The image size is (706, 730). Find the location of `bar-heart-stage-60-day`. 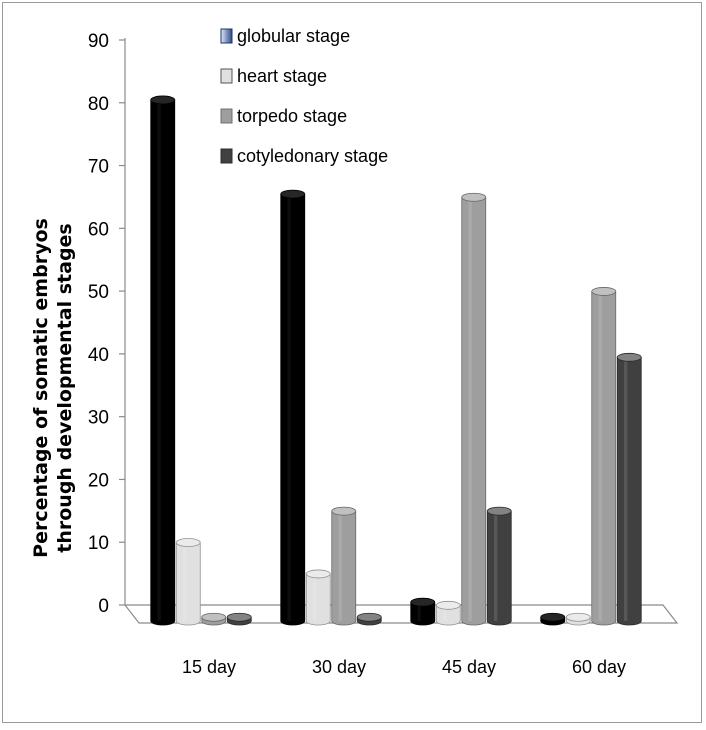

bar-heart-stage-60-day is located at coordinates (578, 619).